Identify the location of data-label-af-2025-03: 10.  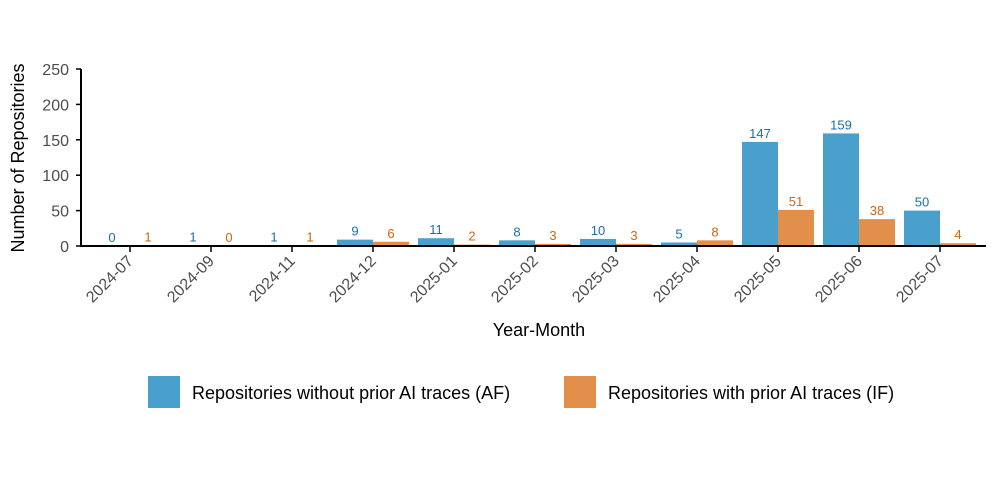
(598, 230).